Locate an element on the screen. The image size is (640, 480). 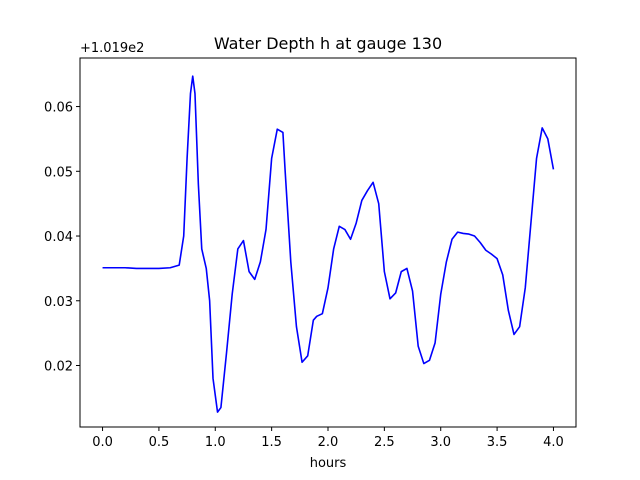
chart-title: Water Depth h at gauge 130 is located at coordinates (328, 43).